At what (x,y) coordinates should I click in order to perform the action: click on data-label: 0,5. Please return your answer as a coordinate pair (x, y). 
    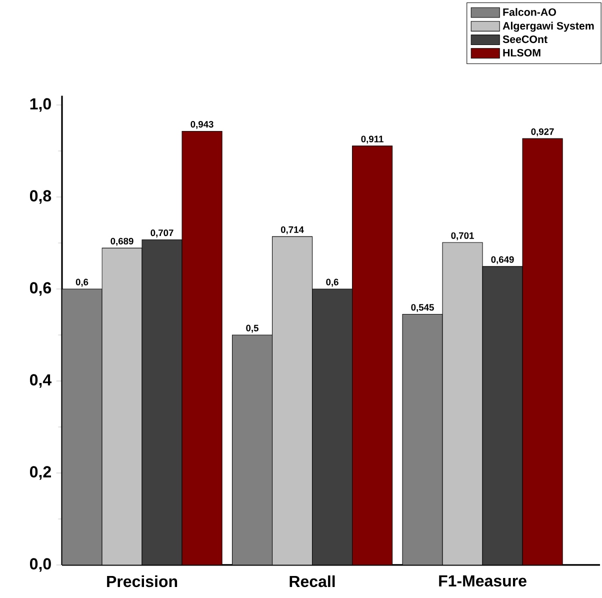
    Looking at the image, I should click on (252, 328).